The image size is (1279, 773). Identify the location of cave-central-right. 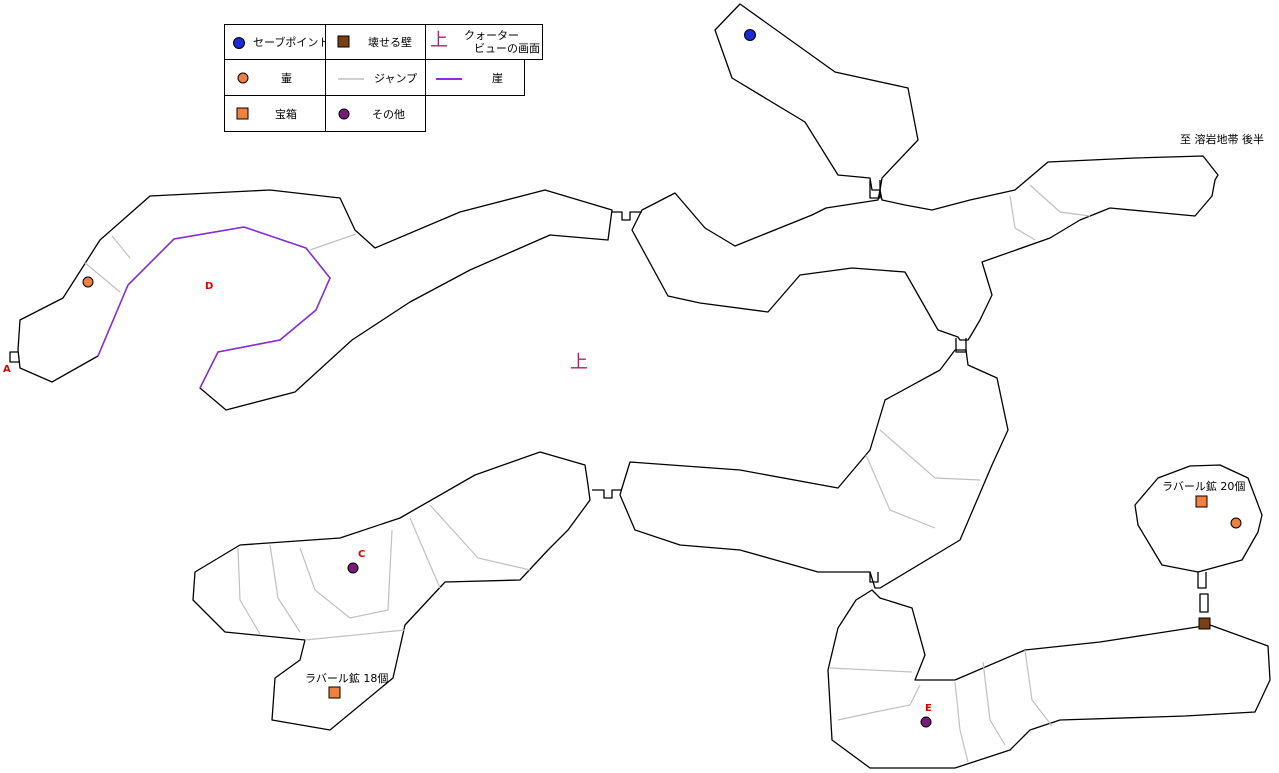
(814, 469).